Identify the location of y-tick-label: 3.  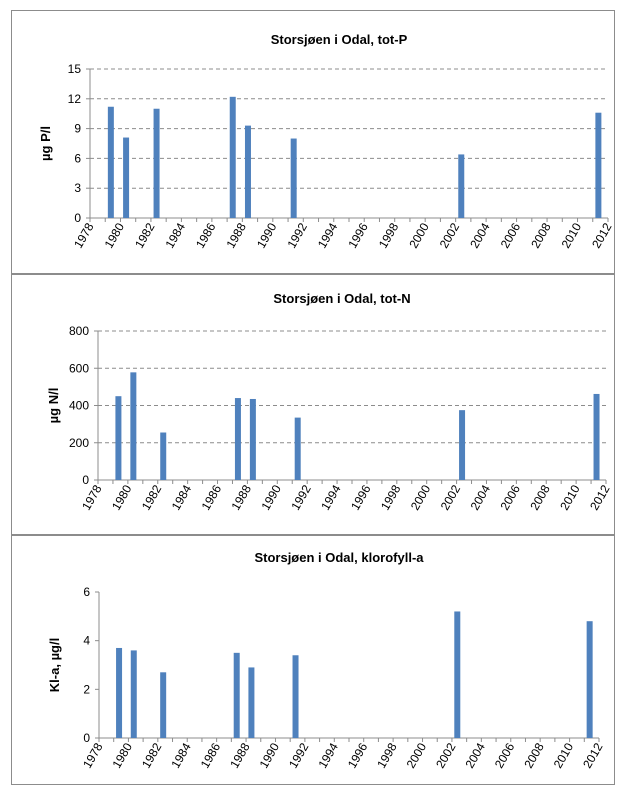
(77, 188).